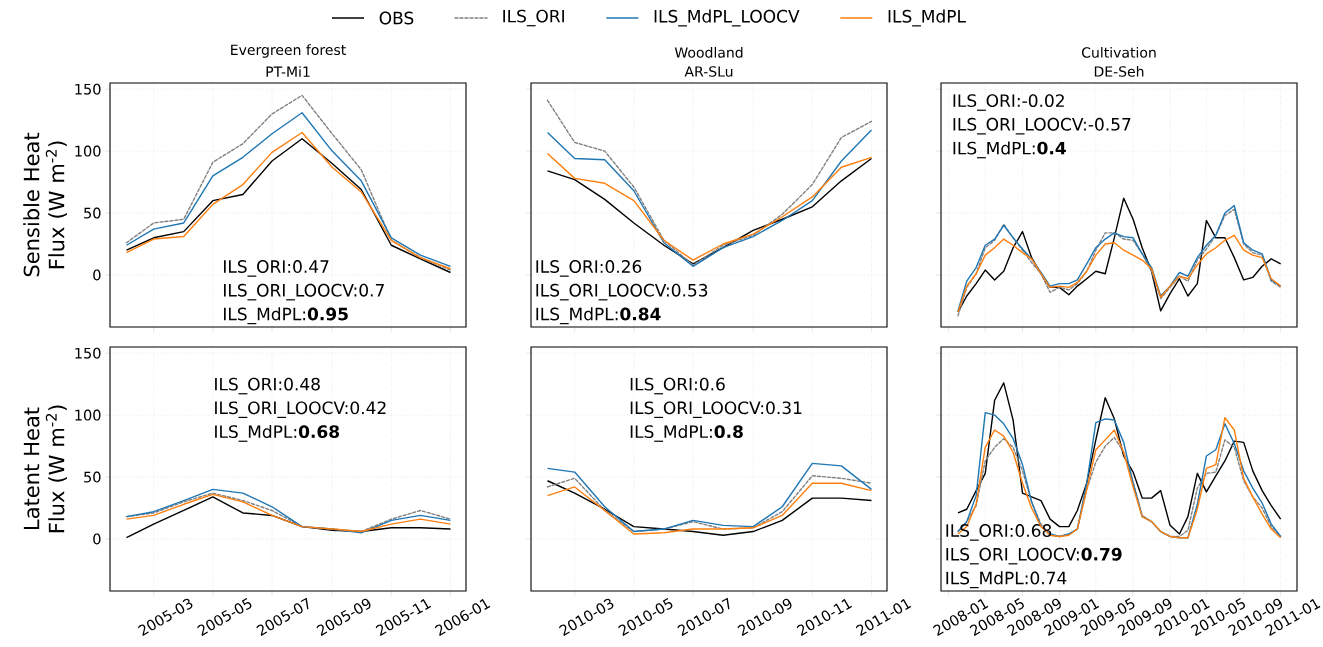 The image size is (1323, 647). Describe the element at coordinates (45, 469) in the screenshot. I see `y-axis-title: Latent Heat Flux (W m$^{-2}$)` at that location.